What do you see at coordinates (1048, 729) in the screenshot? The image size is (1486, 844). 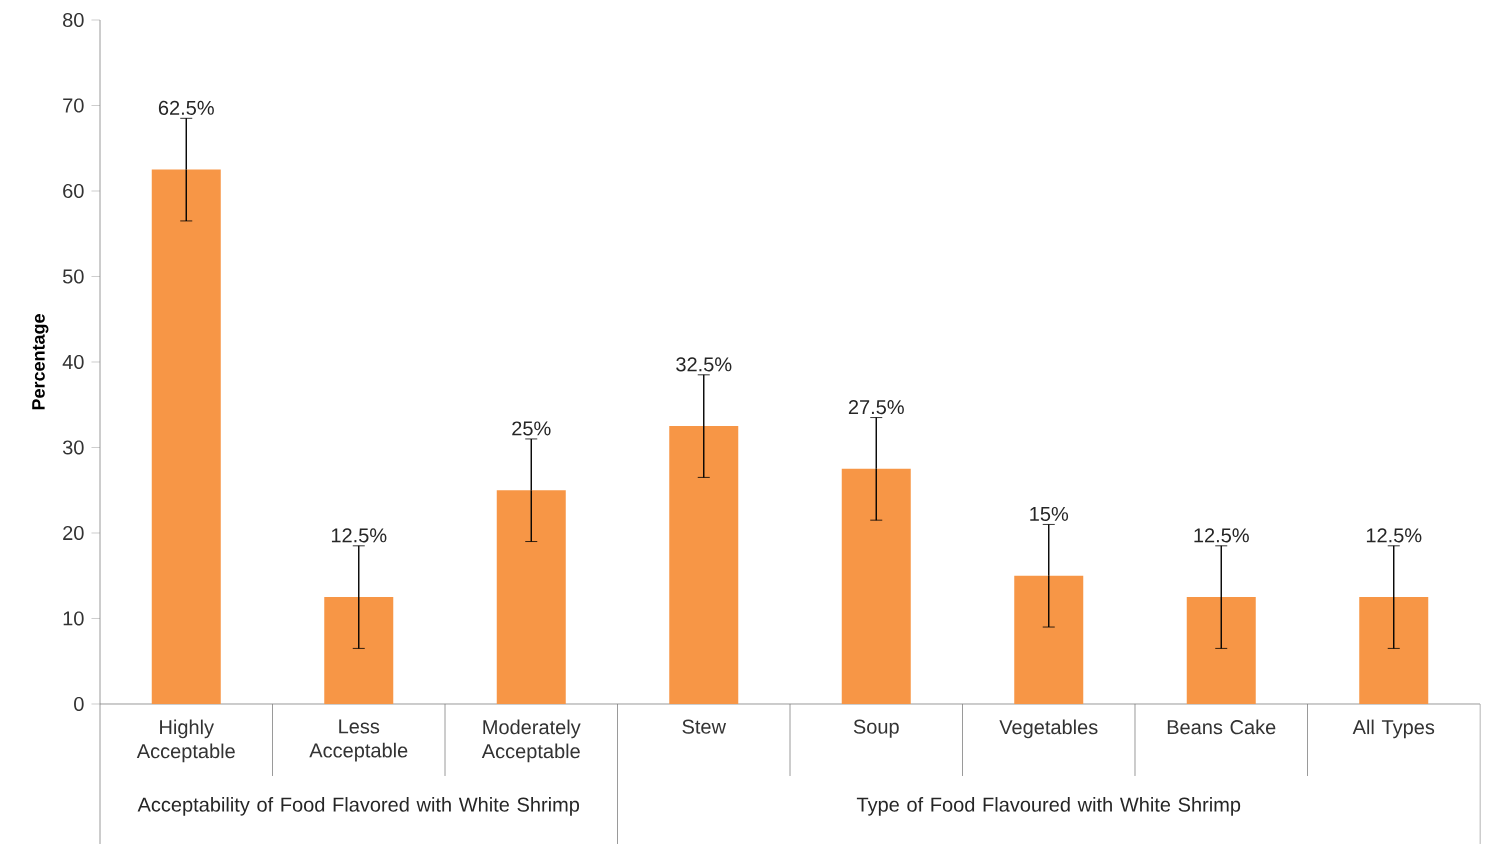 I see `x-tick-label: Vegetables` at bounding box center [1048, 729].